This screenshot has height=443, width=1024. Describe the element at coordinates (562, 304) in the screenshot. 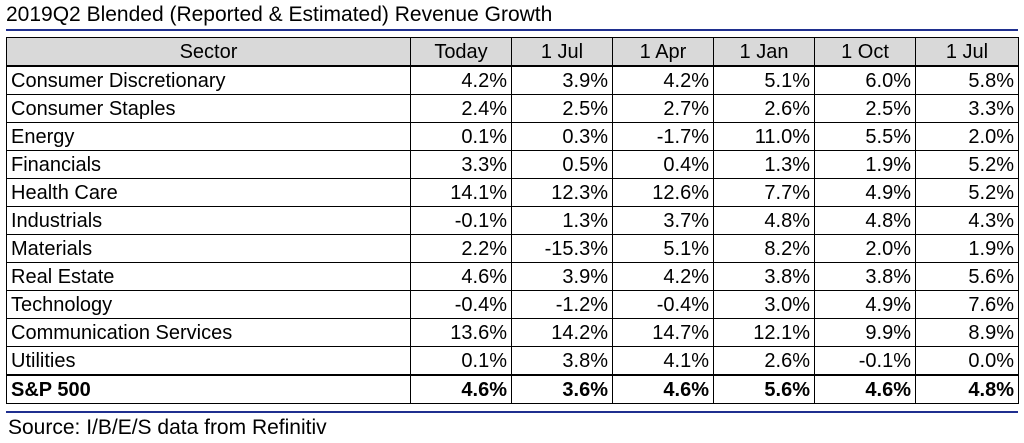

I see `value-cell: -1.2%` at that location.